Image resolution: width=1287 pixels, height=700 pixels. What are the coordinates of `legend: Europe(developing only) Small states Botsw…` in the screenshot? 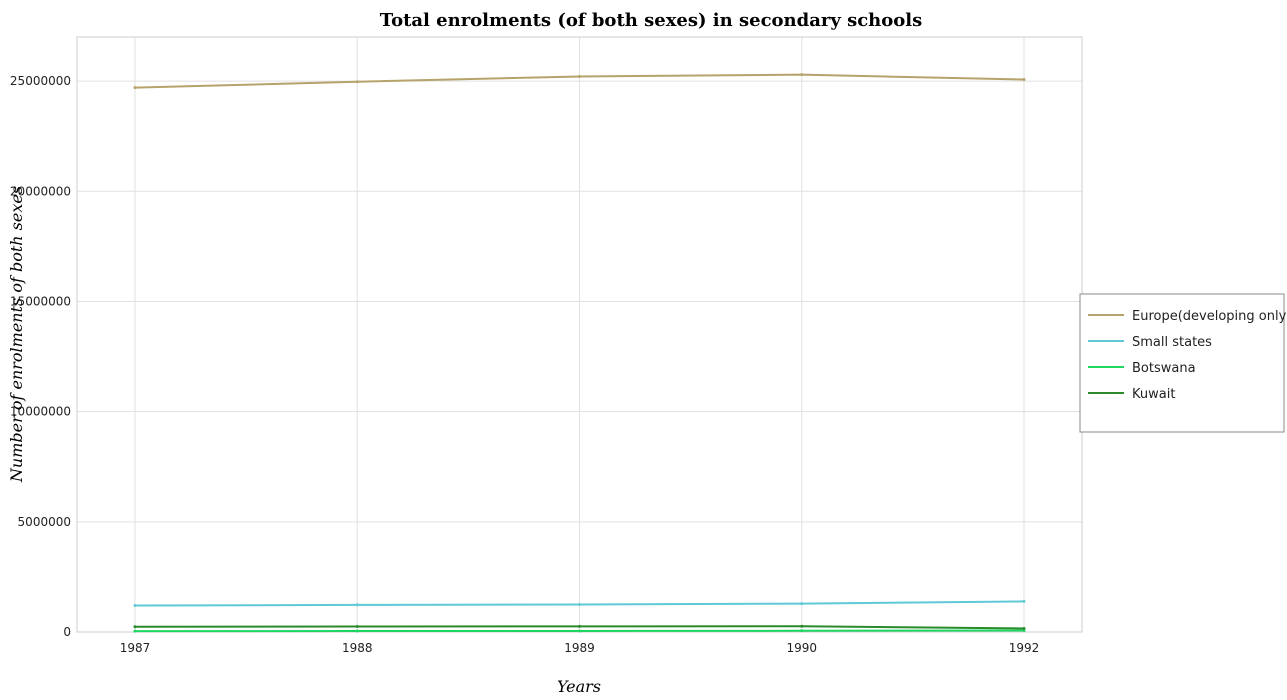 It's located at (1183, 363).